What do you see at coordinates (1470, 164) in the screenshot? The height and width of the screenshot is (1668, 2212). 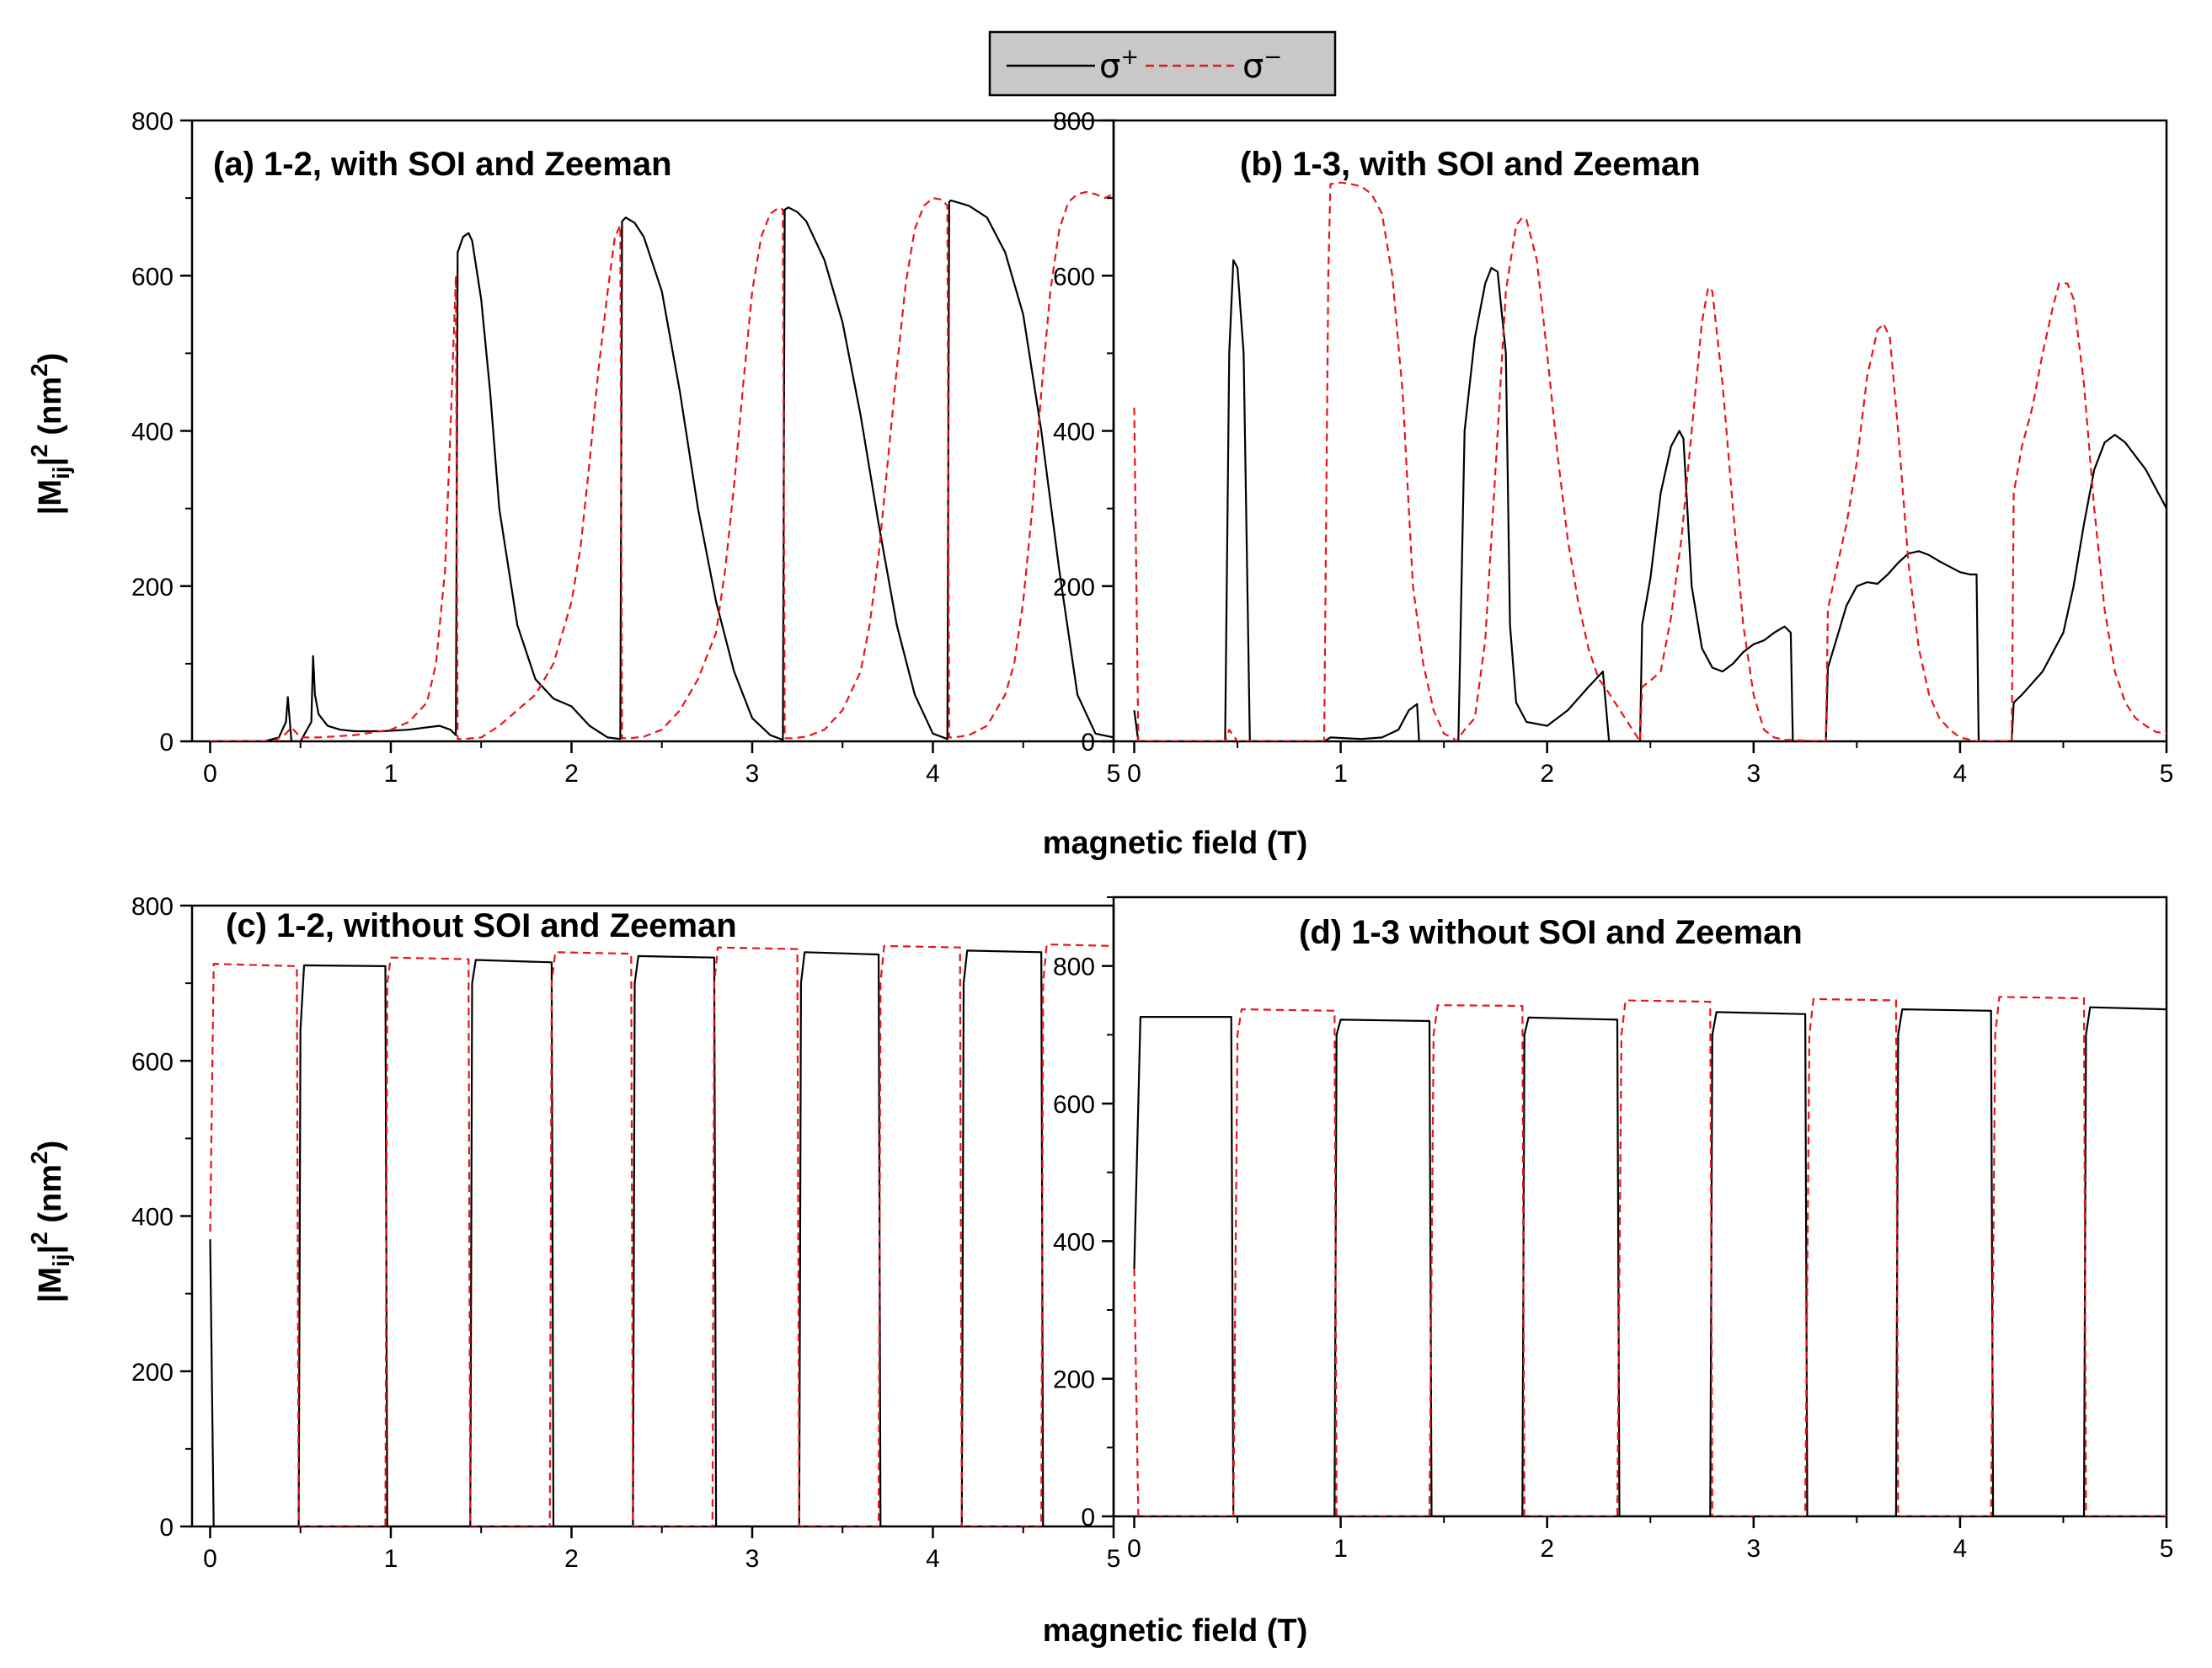 I see `panel-title: (b) 1-3, with SOI and Zeeman` at bounding box center [1470, 164].